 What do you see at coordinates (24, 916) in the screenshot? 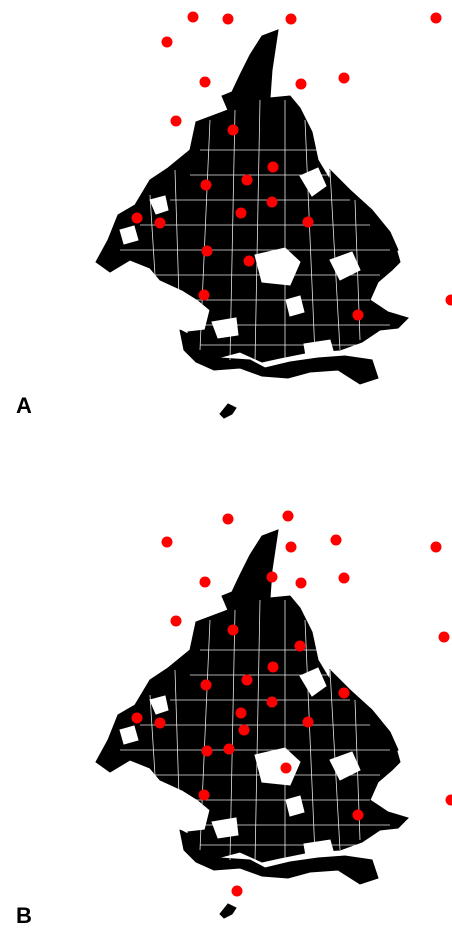
I see `panel-label-b: B` at bounding box center [24, 916].